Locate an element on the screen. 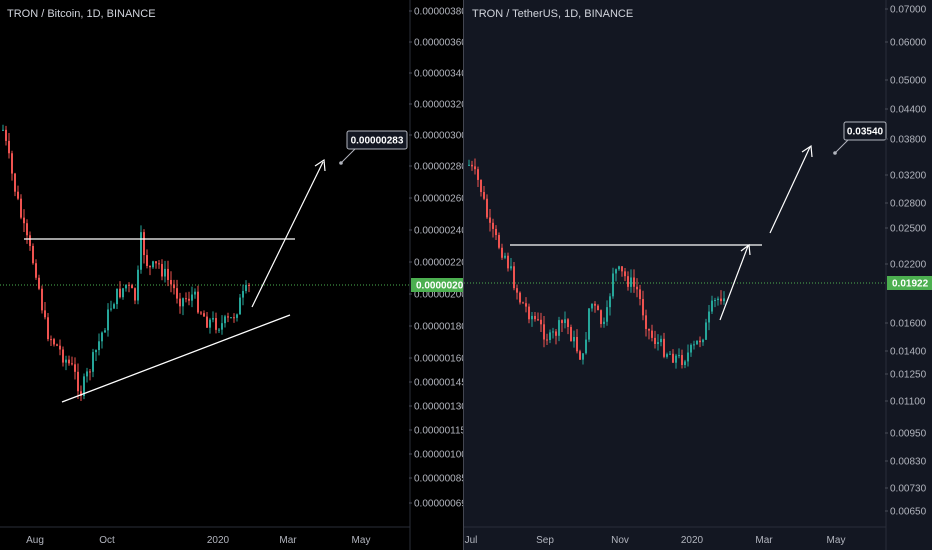 Image resolution: width=932 pixels, height=550 pixels. left-price-tick: 0.00000220 is located at coordinates (438, 263).